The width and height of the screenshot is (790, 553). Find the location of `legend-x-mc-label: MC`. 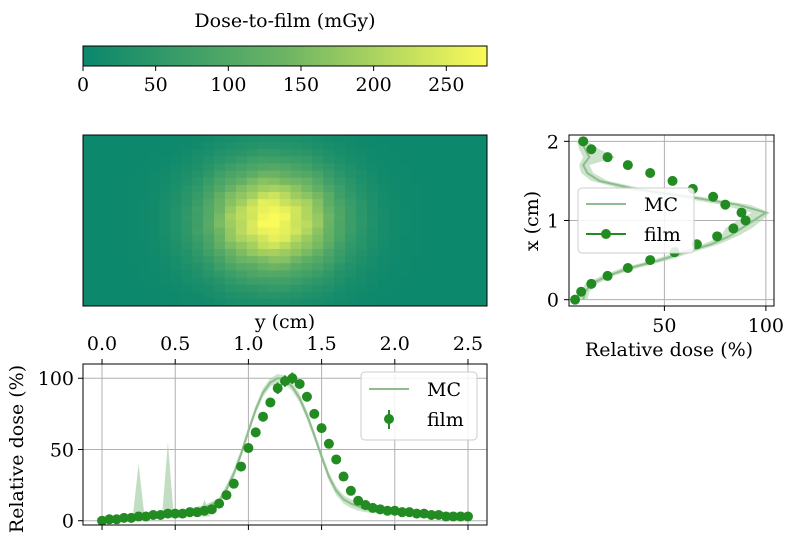

legend-x-mc-label: MC is located at coordinates (661, 205).